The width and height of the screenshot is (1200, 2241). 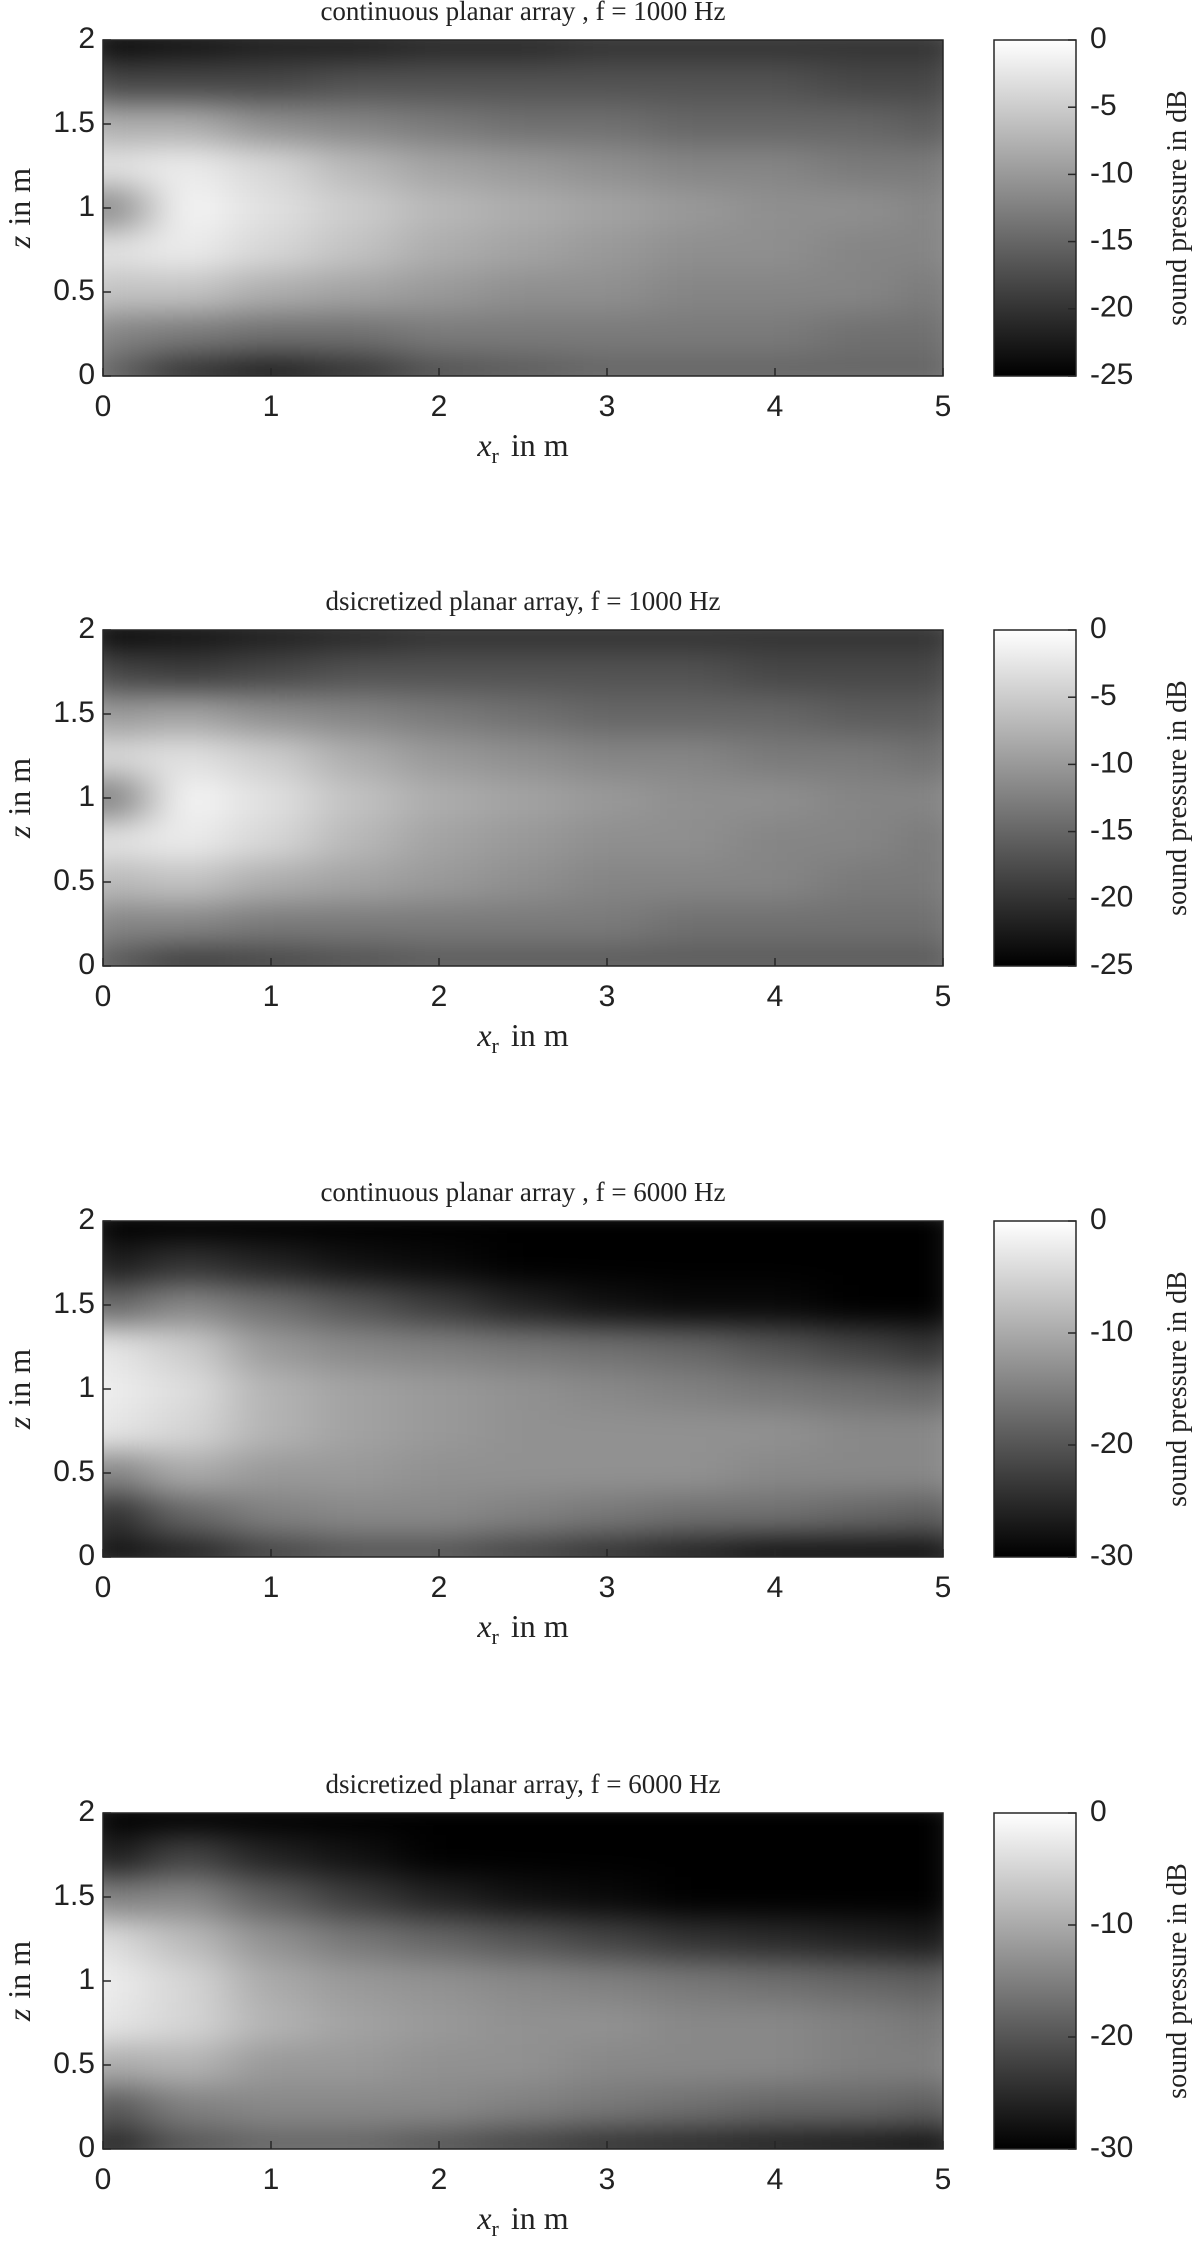 I want to click on x-tick-label: 4, so click(x=775, y=406).